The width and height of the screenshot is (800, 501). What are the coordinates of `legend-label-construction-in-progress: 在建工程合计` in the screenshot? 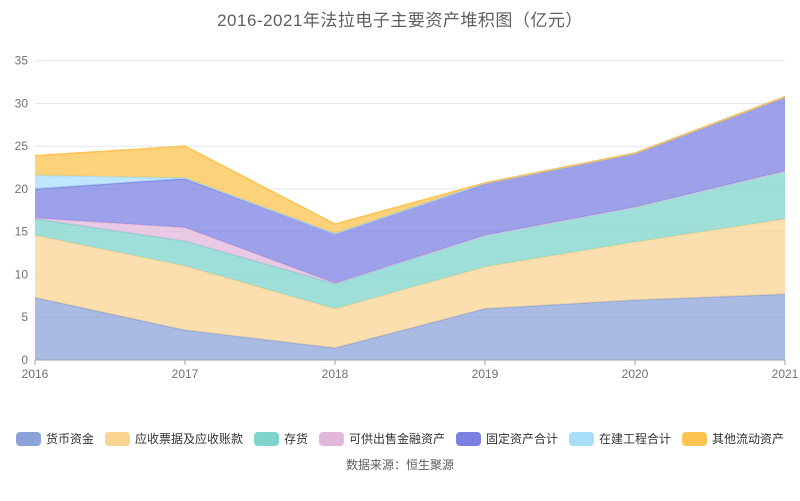 It's located at (635, 439).